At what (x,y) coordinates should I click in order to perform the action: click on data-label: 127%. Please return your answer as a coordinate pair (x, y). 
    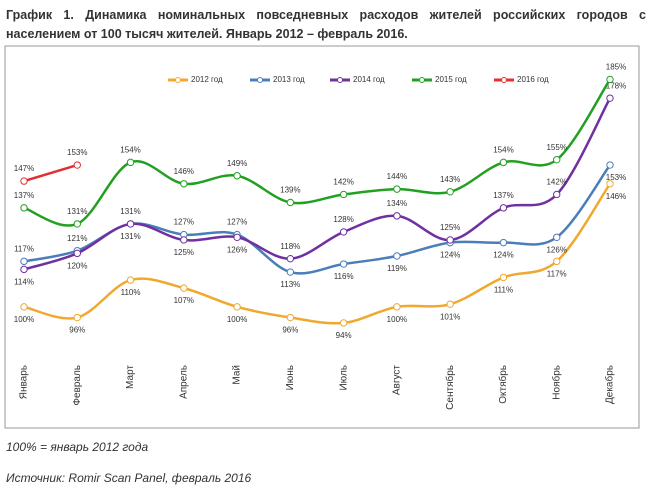
    Looking at the image, I should click on (237, 222).